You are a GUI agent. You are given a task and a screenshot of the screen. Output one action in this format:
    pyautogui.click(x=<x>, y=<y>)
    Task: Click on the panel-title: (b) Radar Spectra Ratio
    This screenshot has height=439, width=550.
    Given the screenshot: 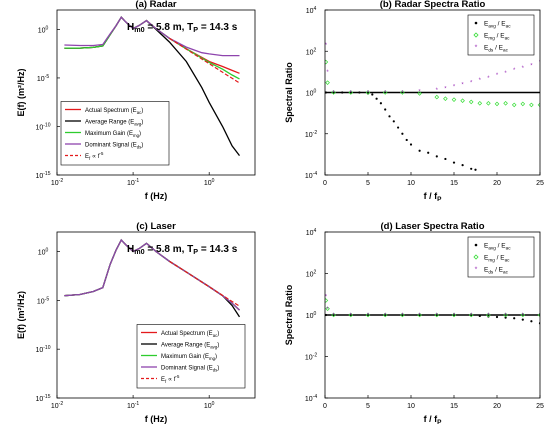 What is the action you would take?
    pyautogui.click(x=433, y=5)
    